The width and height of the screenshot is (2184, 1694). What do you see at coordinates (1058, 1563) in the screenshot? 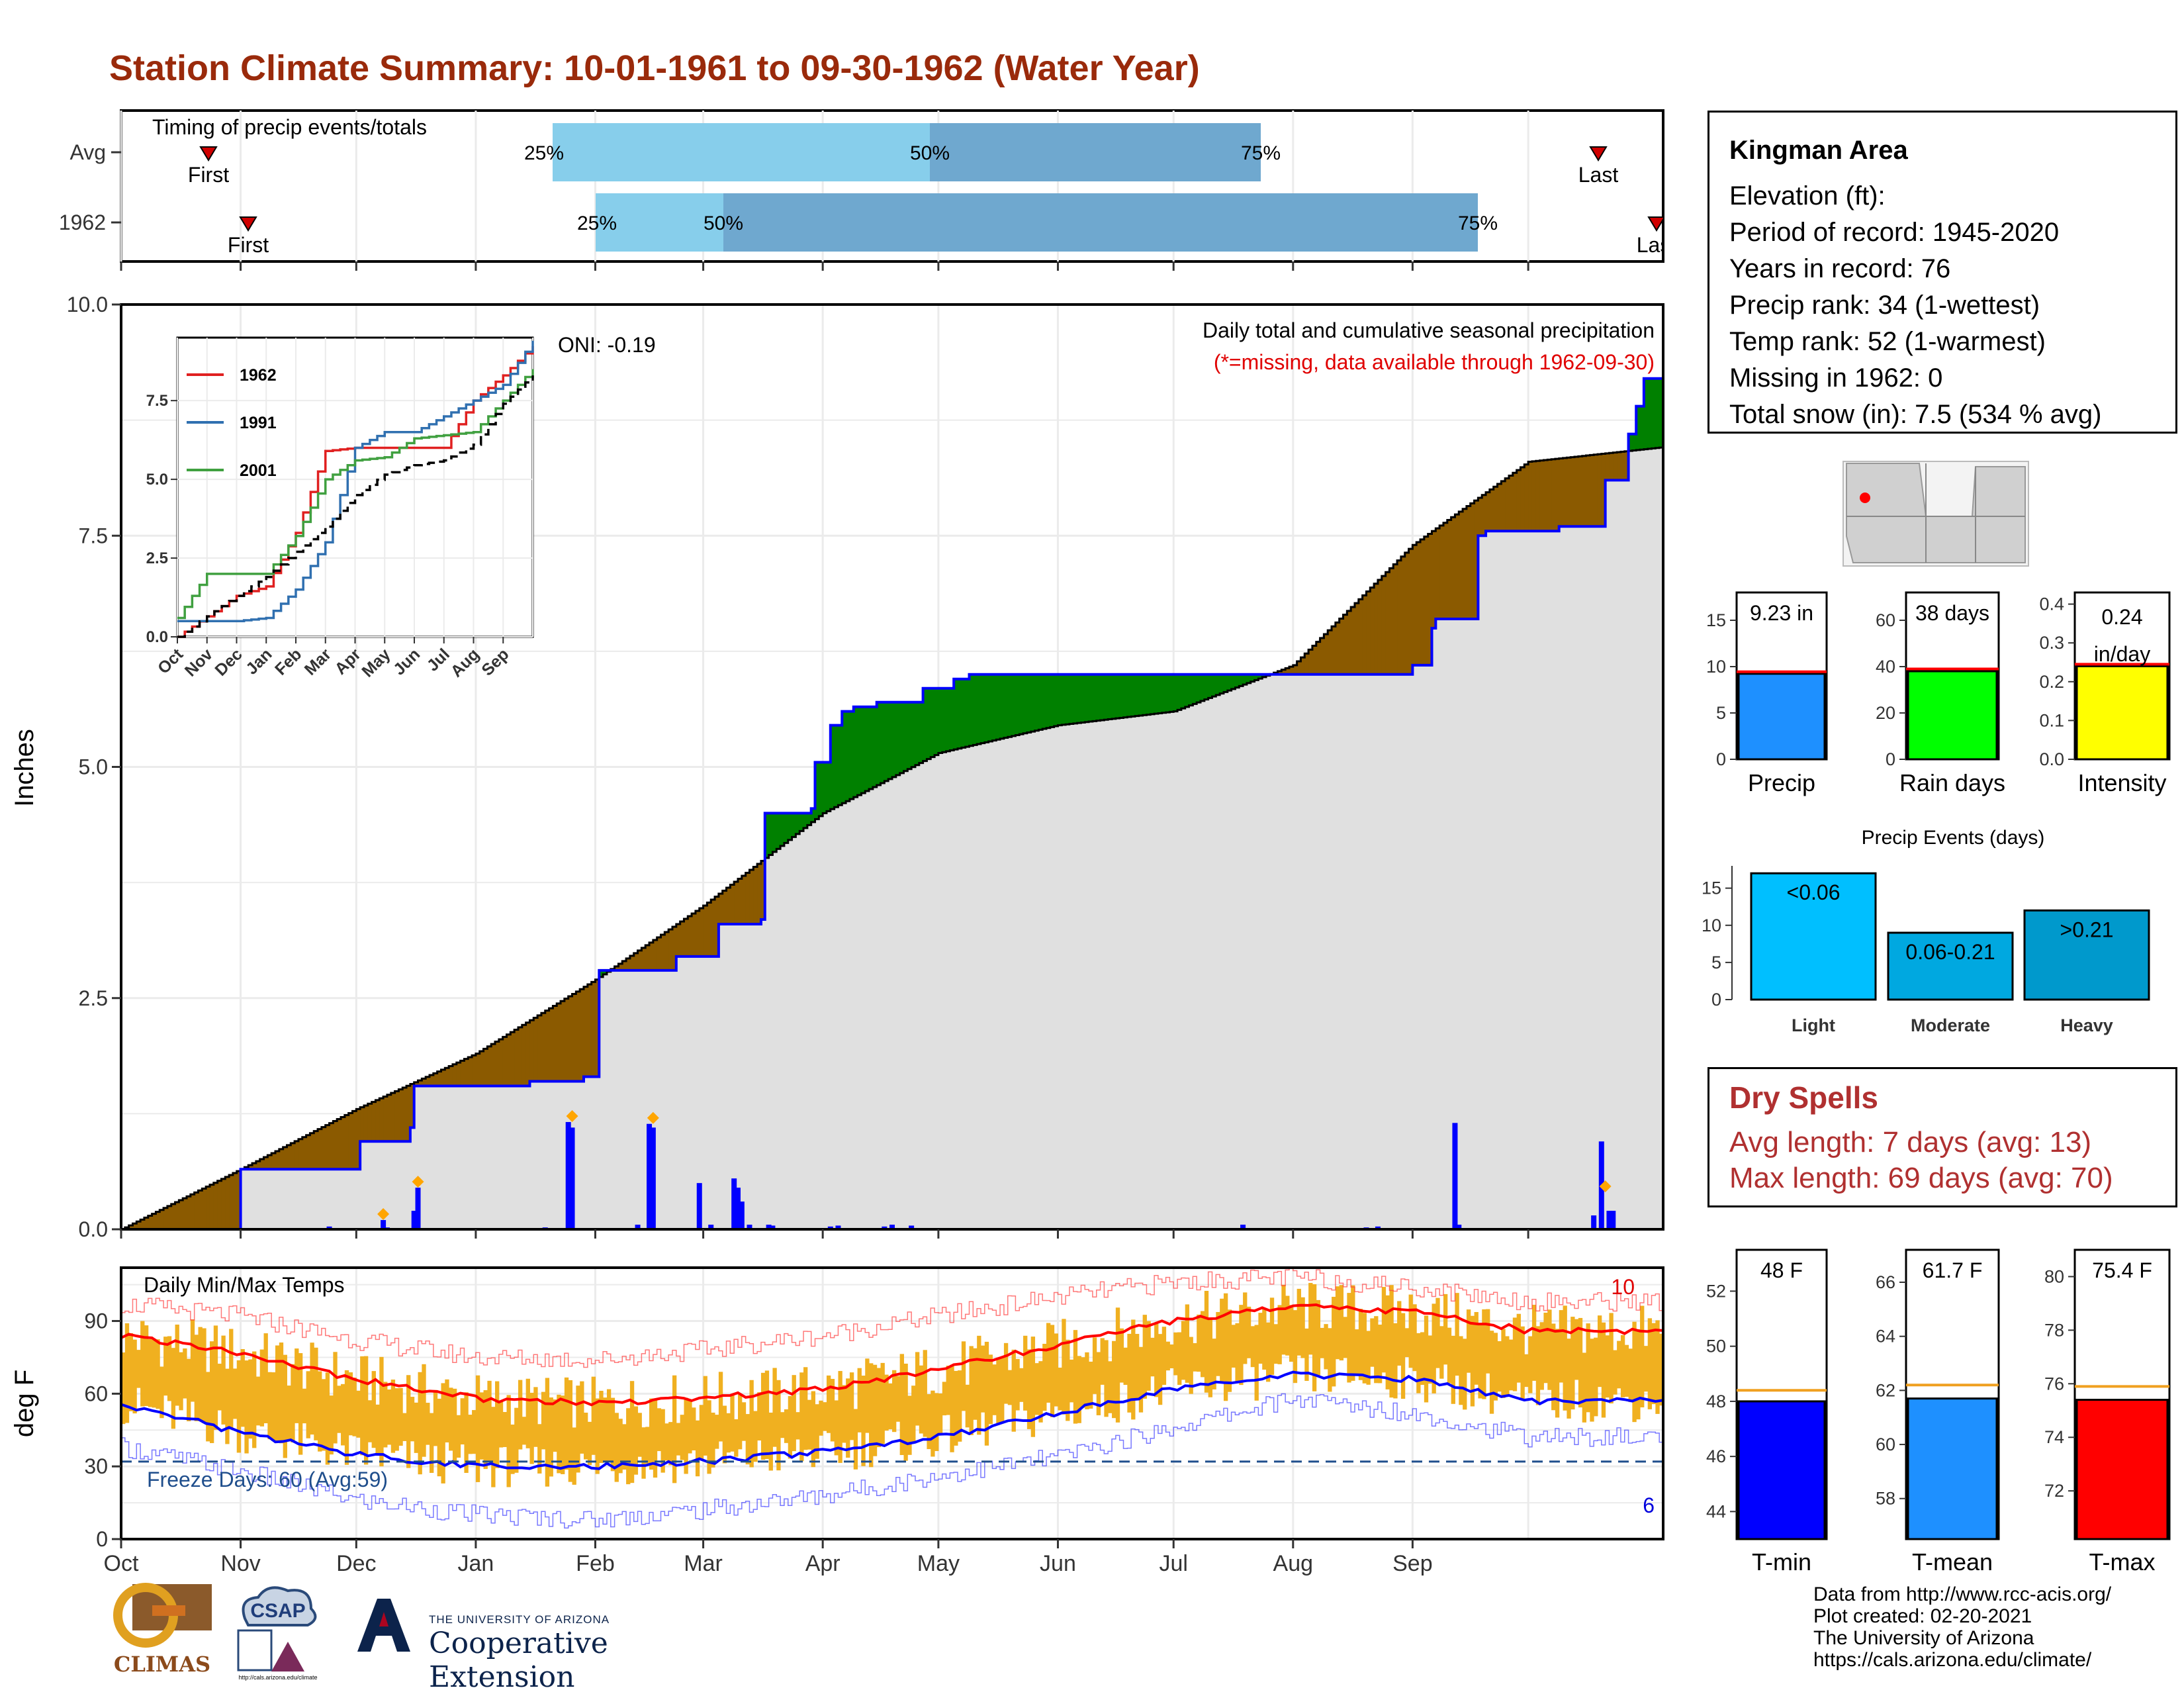
I see `temp-xtick-label: Jun` at bounding box center [1058, 1563].